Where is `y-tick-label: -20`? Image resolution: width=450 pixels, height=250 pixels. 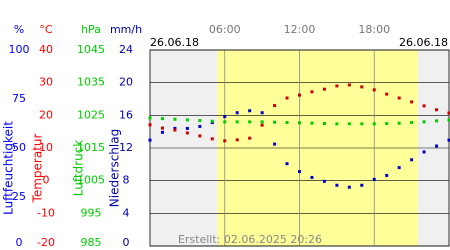 y-tick-label: -20 is located at coordinates (46, 242).